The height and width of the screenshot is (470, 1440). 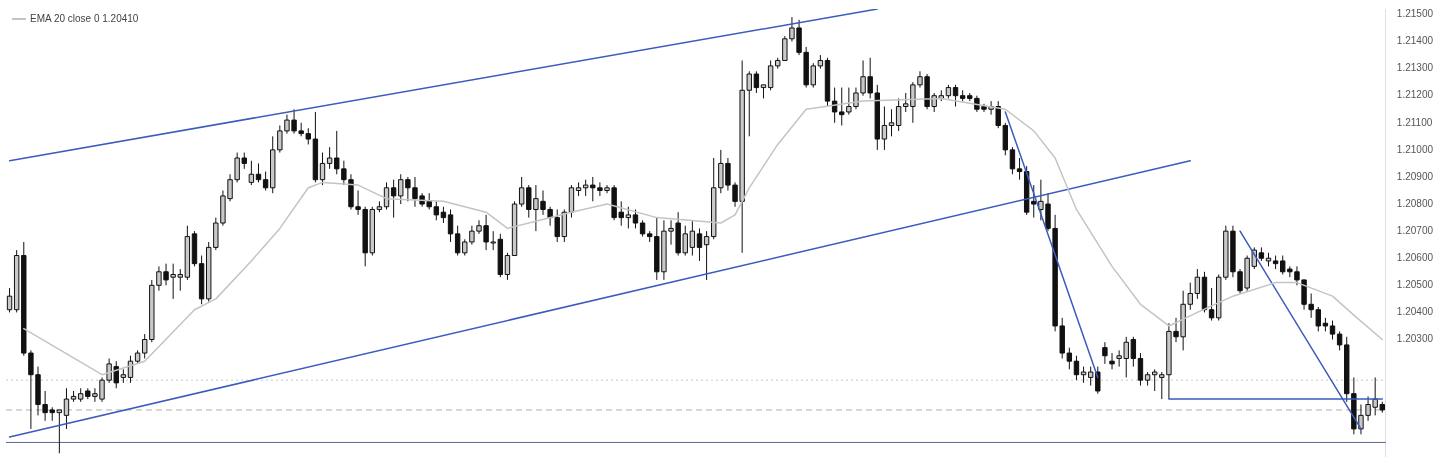 I want to click on y-tick-label: 1.20400, so click(x=1415, y=312).